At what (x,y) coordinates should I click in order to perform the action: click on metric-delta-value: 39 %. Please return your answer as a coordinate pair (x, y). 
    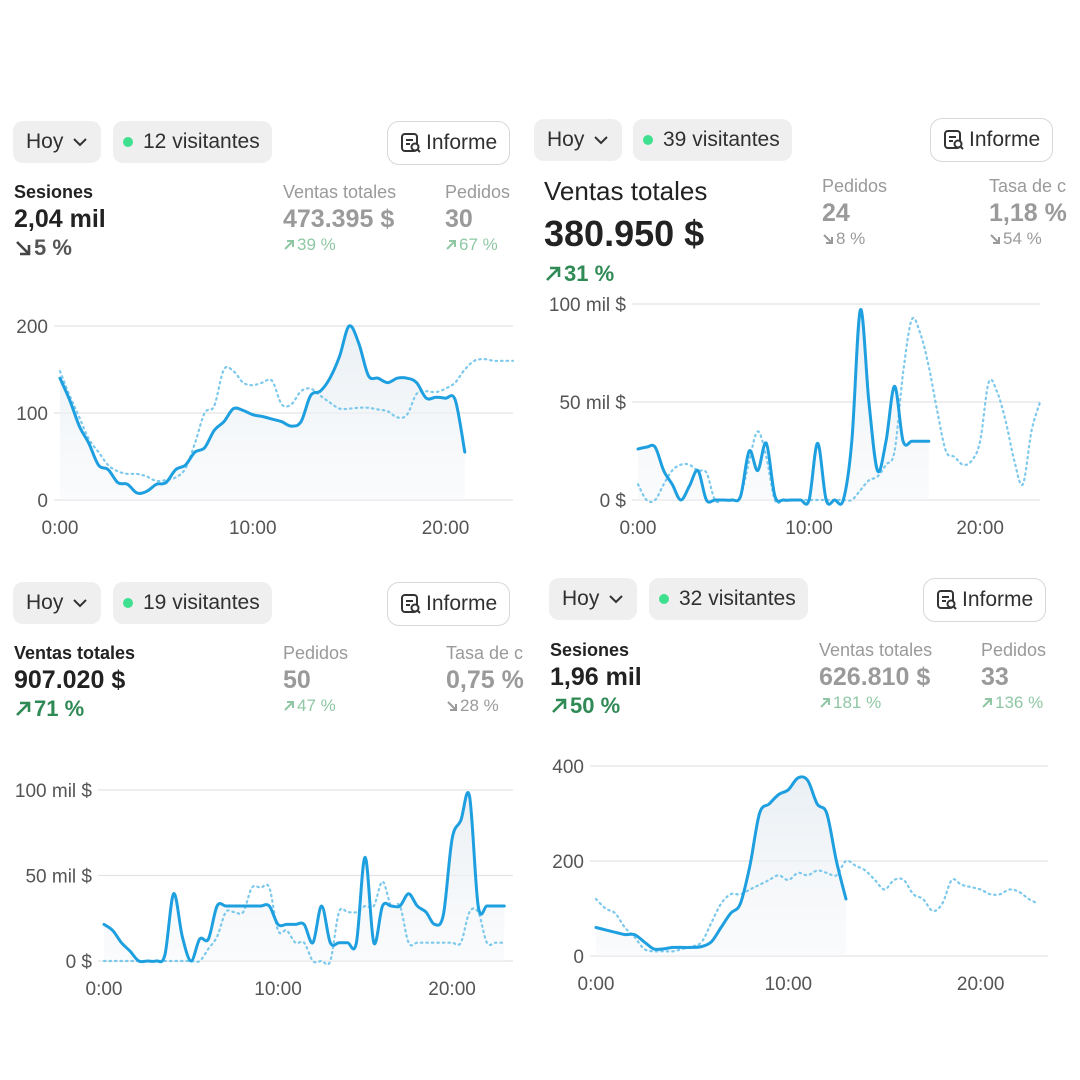
    Looking at the image, I should click on (316, 244).